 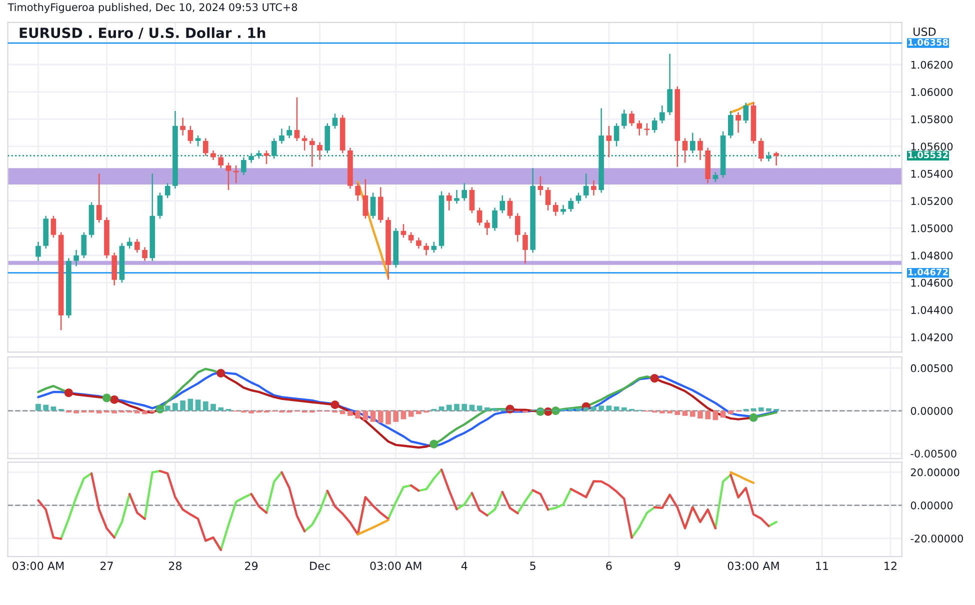 What do you see at coordinates (936, 538) in the screenshot?
I see `y-tick-label: -20.00000` at bounding box center [936, 538].